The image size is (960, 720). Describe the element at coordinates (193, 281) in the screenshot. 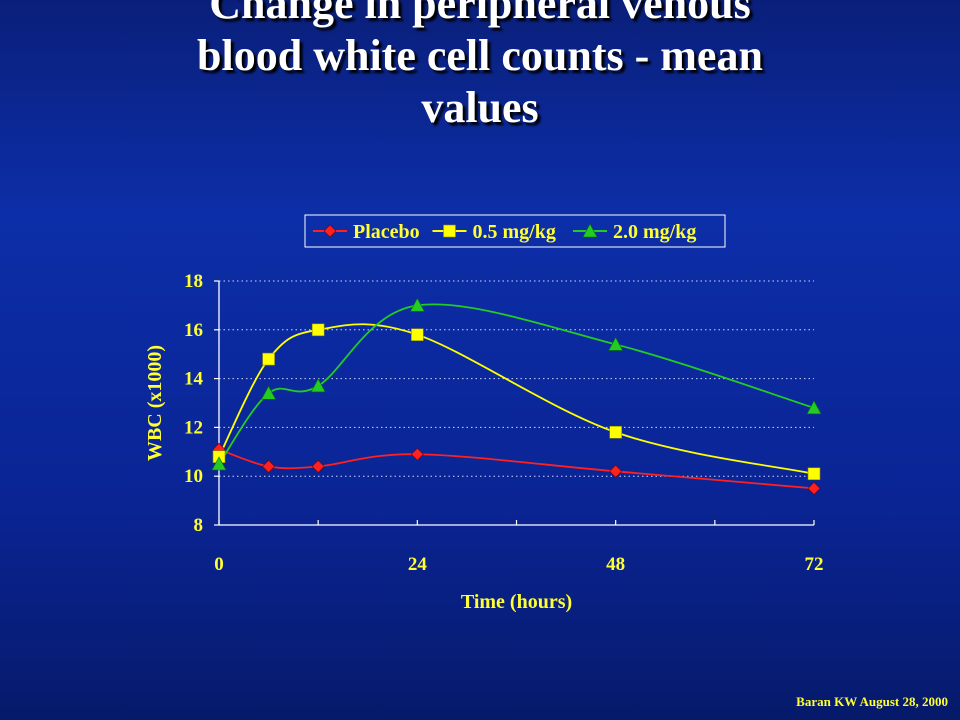

I see `y-tick-label-18: 18` at that location.